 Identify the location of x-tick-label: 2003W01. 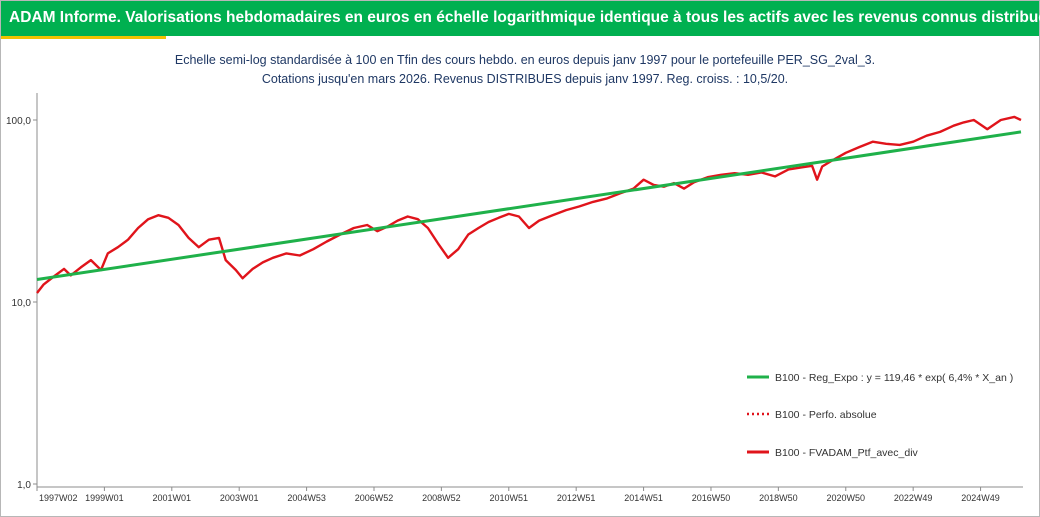
(239, 498).